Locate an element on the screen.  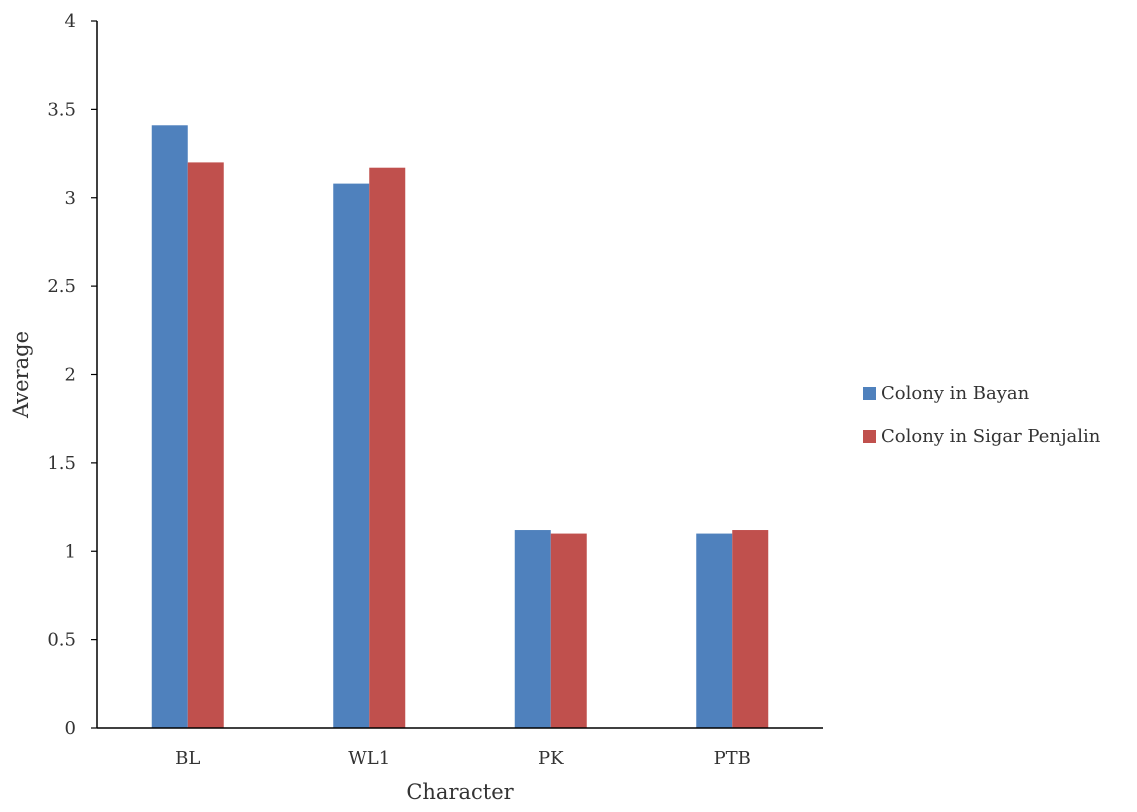
bar-pk-sigar-penjalin is located at coordinates (568, 630).